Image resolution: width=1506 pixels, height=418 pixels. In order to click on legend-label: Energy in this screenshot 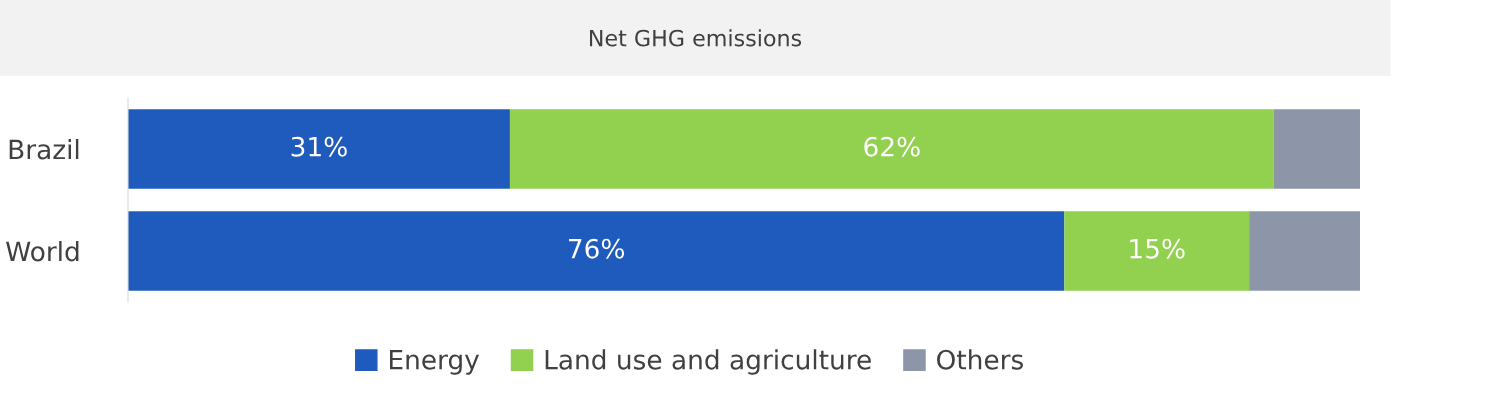, I will do `click(435, 362)`.